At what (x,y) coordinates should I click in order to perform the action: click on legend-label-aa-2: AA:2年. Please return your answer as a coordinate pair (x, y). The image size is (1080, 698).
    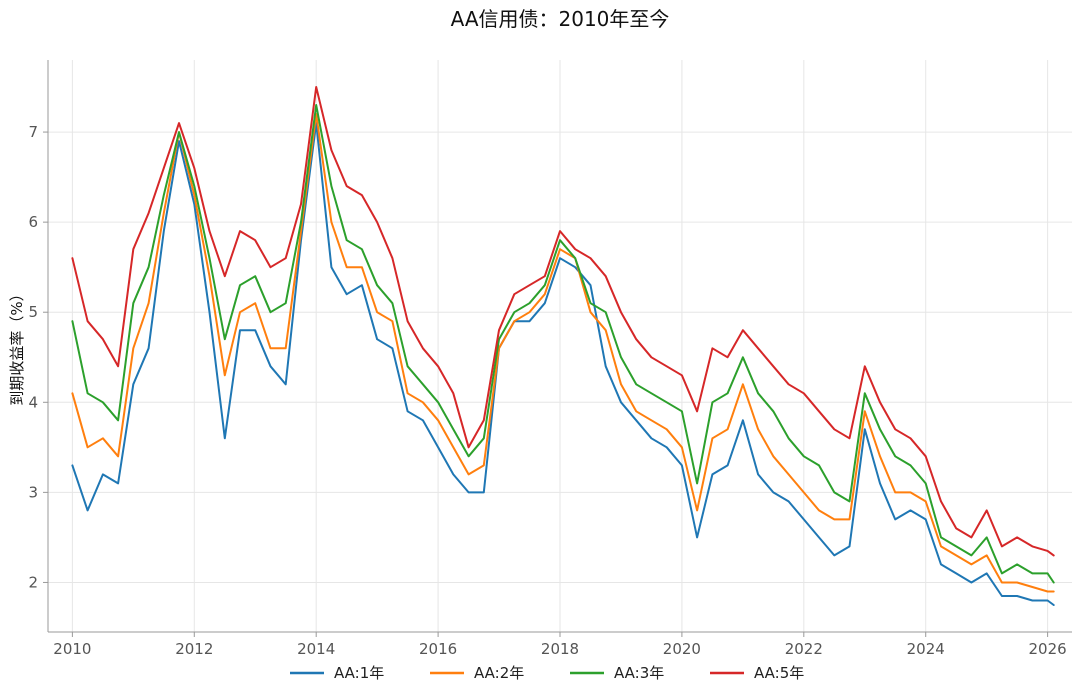
    Looking at the image, I should click on (499, 673).